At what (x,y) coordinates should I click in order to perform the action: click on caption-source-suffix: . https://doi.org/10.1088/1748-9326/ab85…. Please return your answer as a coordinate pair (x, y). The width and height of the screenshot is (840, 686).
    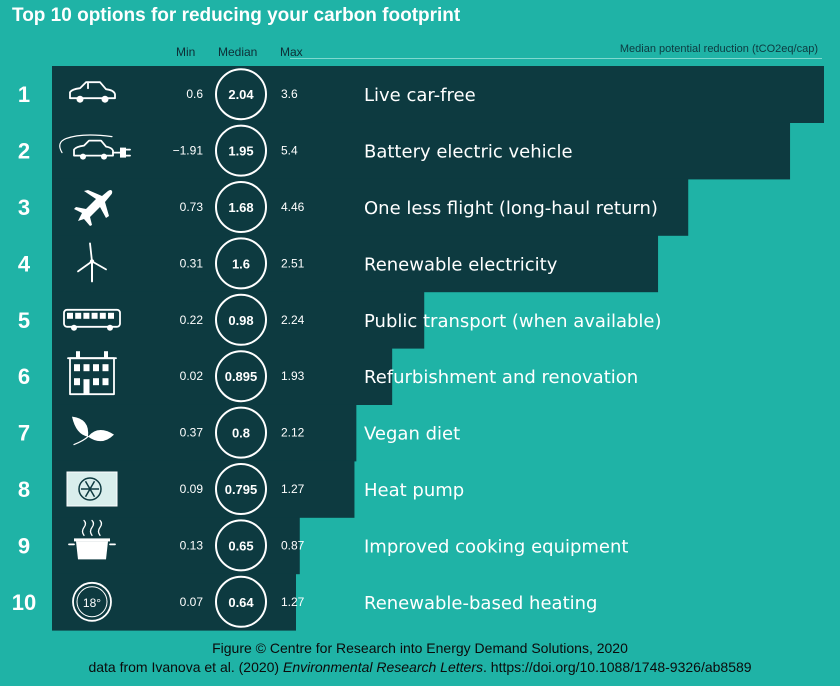
    Looking at the image, I should click on (617, 667).